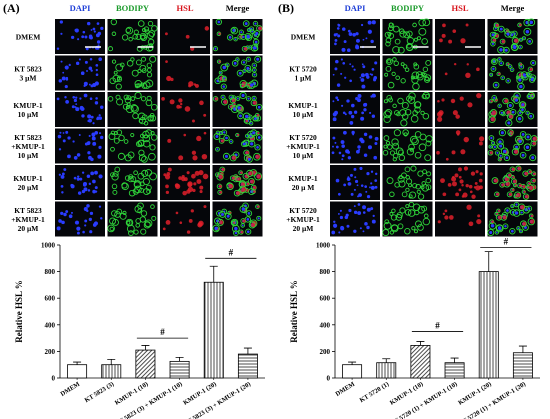 This screenshot has width=550, height=419. Describe the element at coordinates (302, 178) in the screenshot. I see `row-label: KMUP-1` at that location.